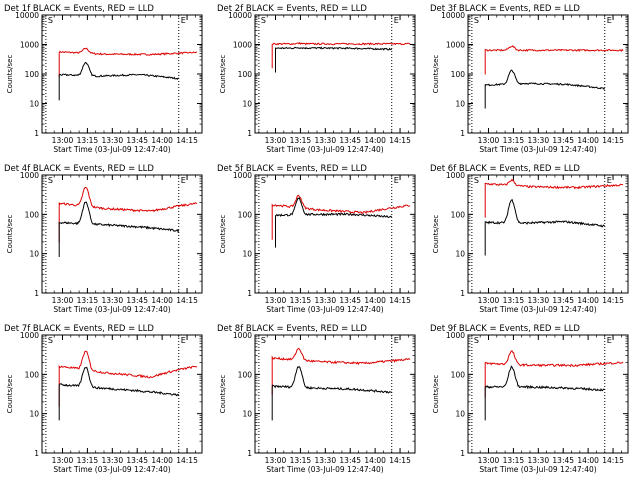 The height and width of the screenshot is (480, 640). I want to click on panel-title: Det 5f BLACK = Events, RED = LLD, so click(292, 169).